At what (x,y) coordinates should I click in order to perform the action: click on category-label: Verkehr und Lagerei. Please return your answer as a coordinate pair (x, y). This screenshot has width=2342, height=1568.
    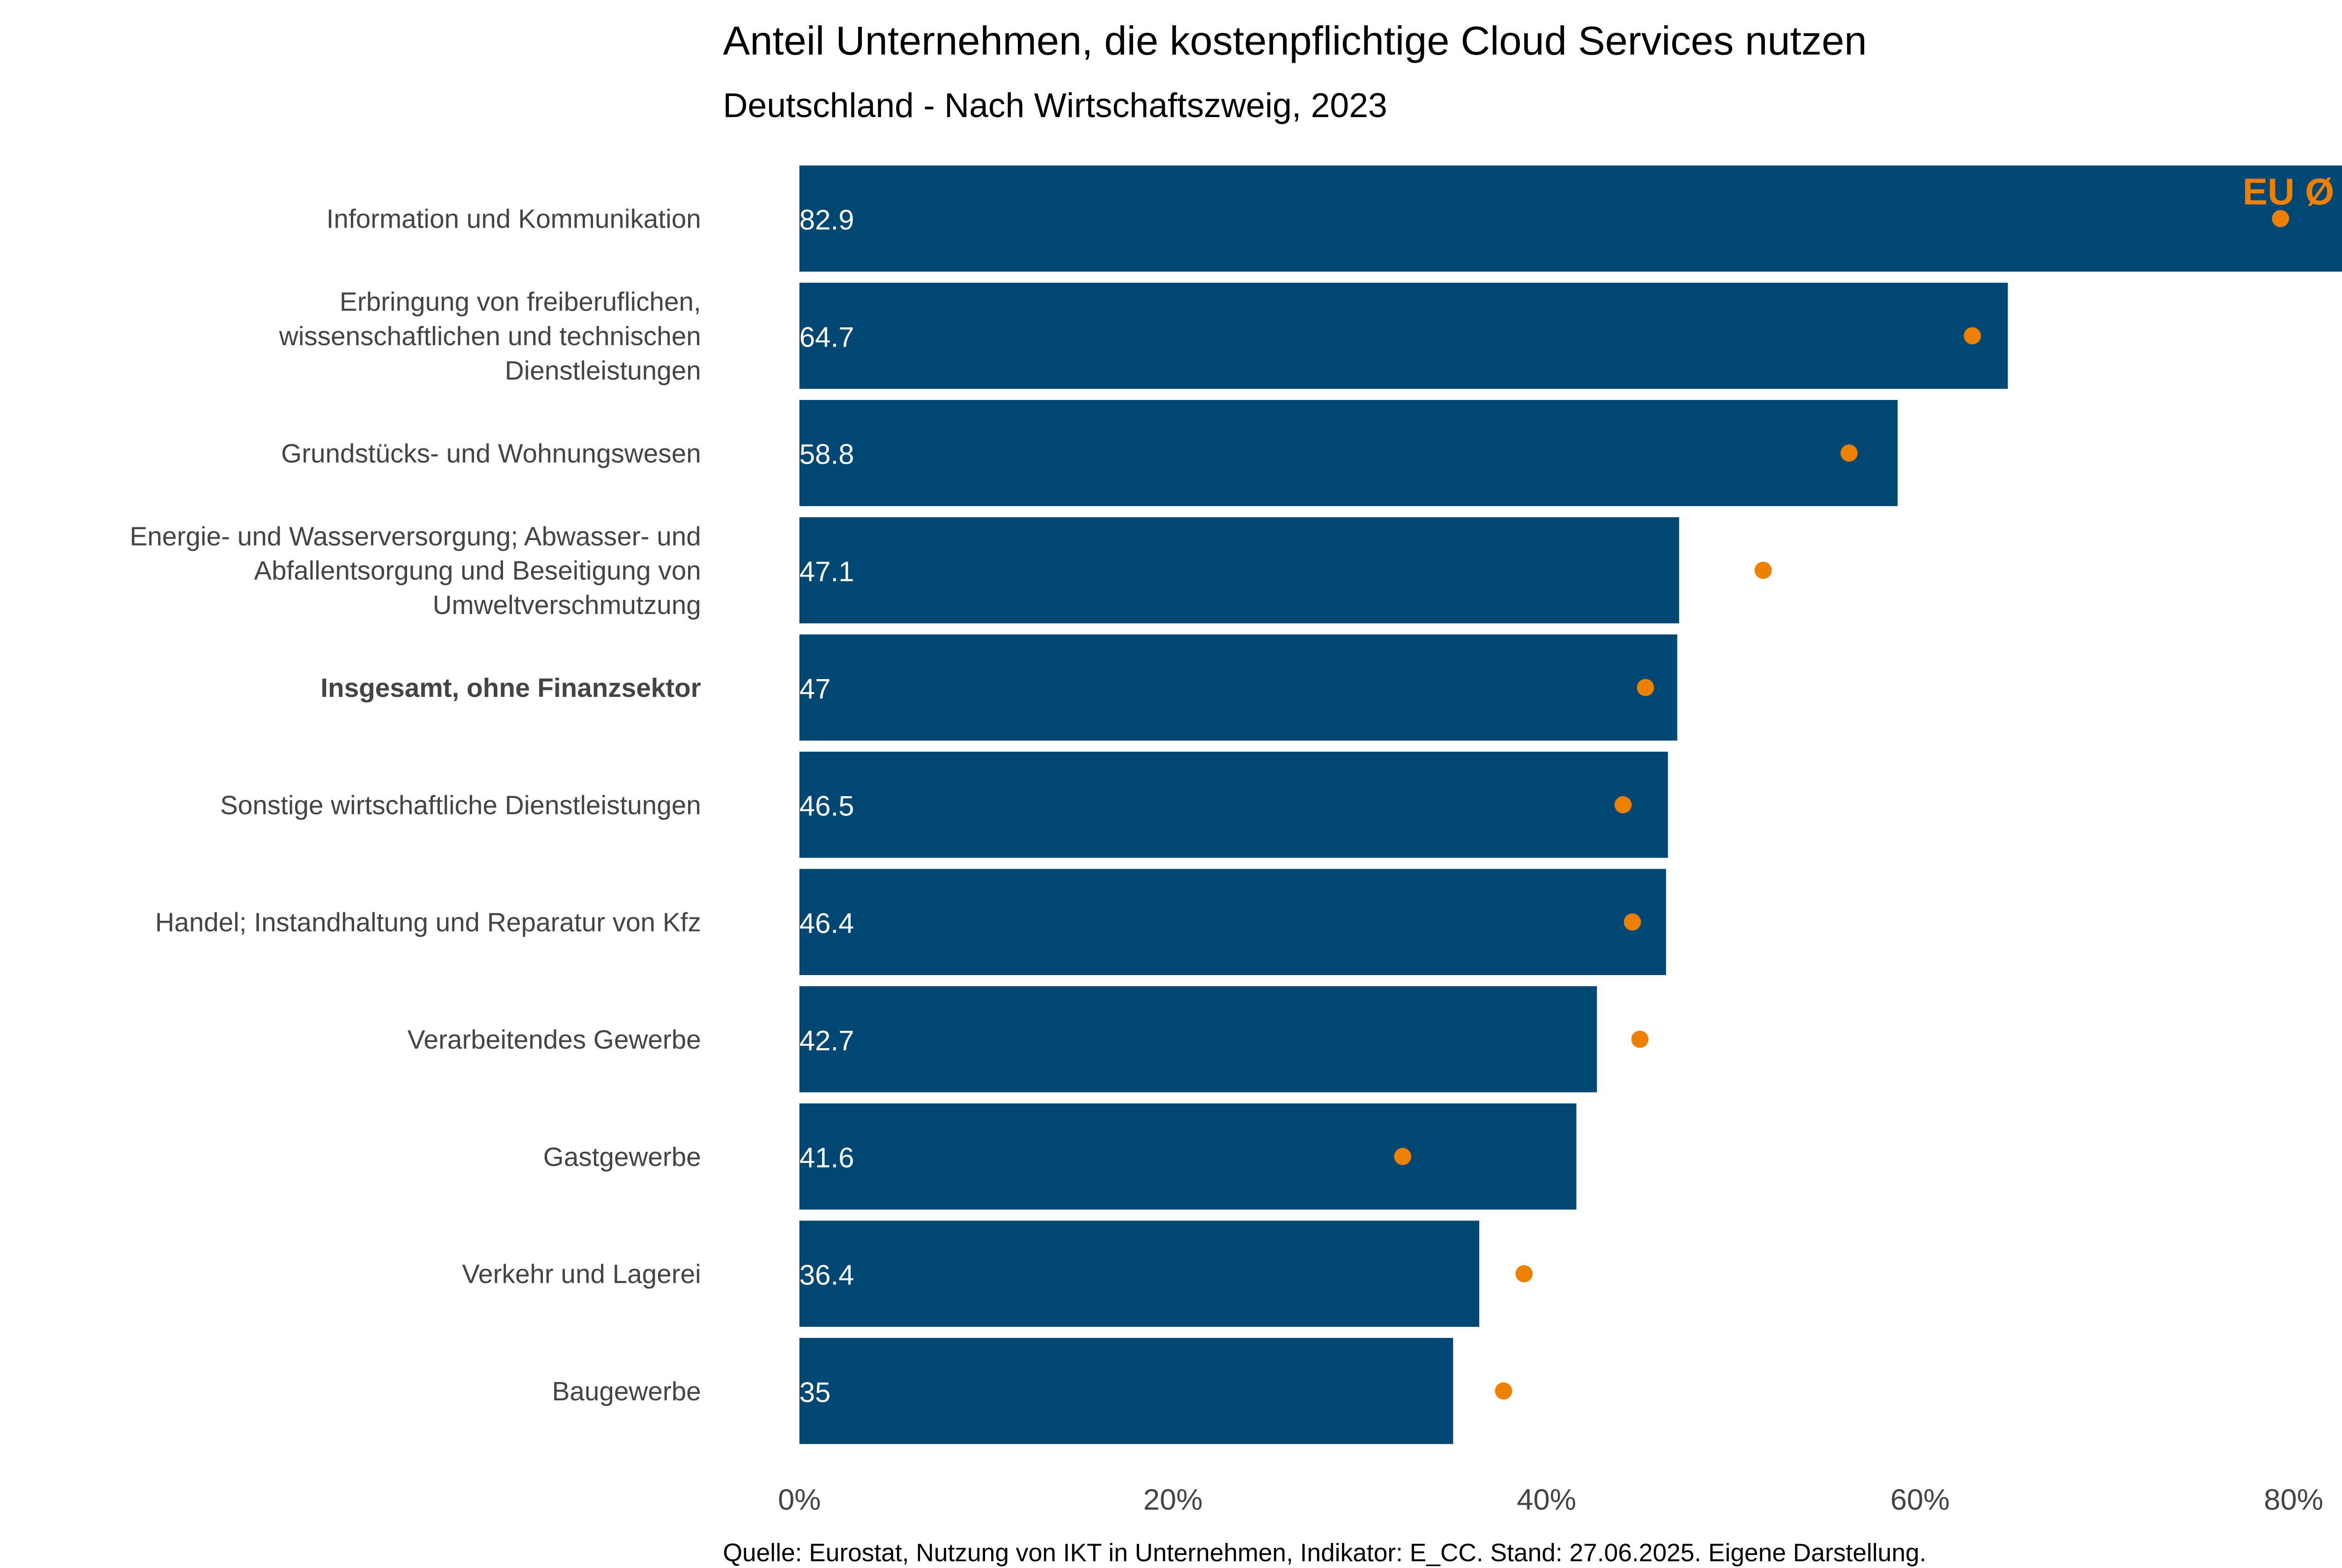
    Looking at the image, I should click on (581, 1274).